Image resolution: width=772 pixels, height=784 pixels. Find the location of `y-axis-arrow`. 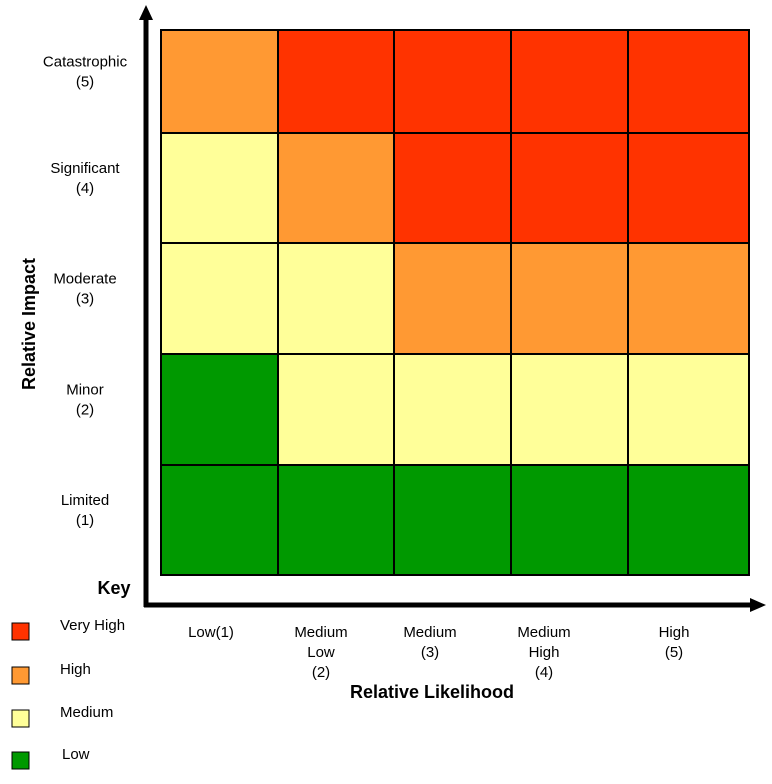

y-axis-arrow is located at coordinates (146, 12).